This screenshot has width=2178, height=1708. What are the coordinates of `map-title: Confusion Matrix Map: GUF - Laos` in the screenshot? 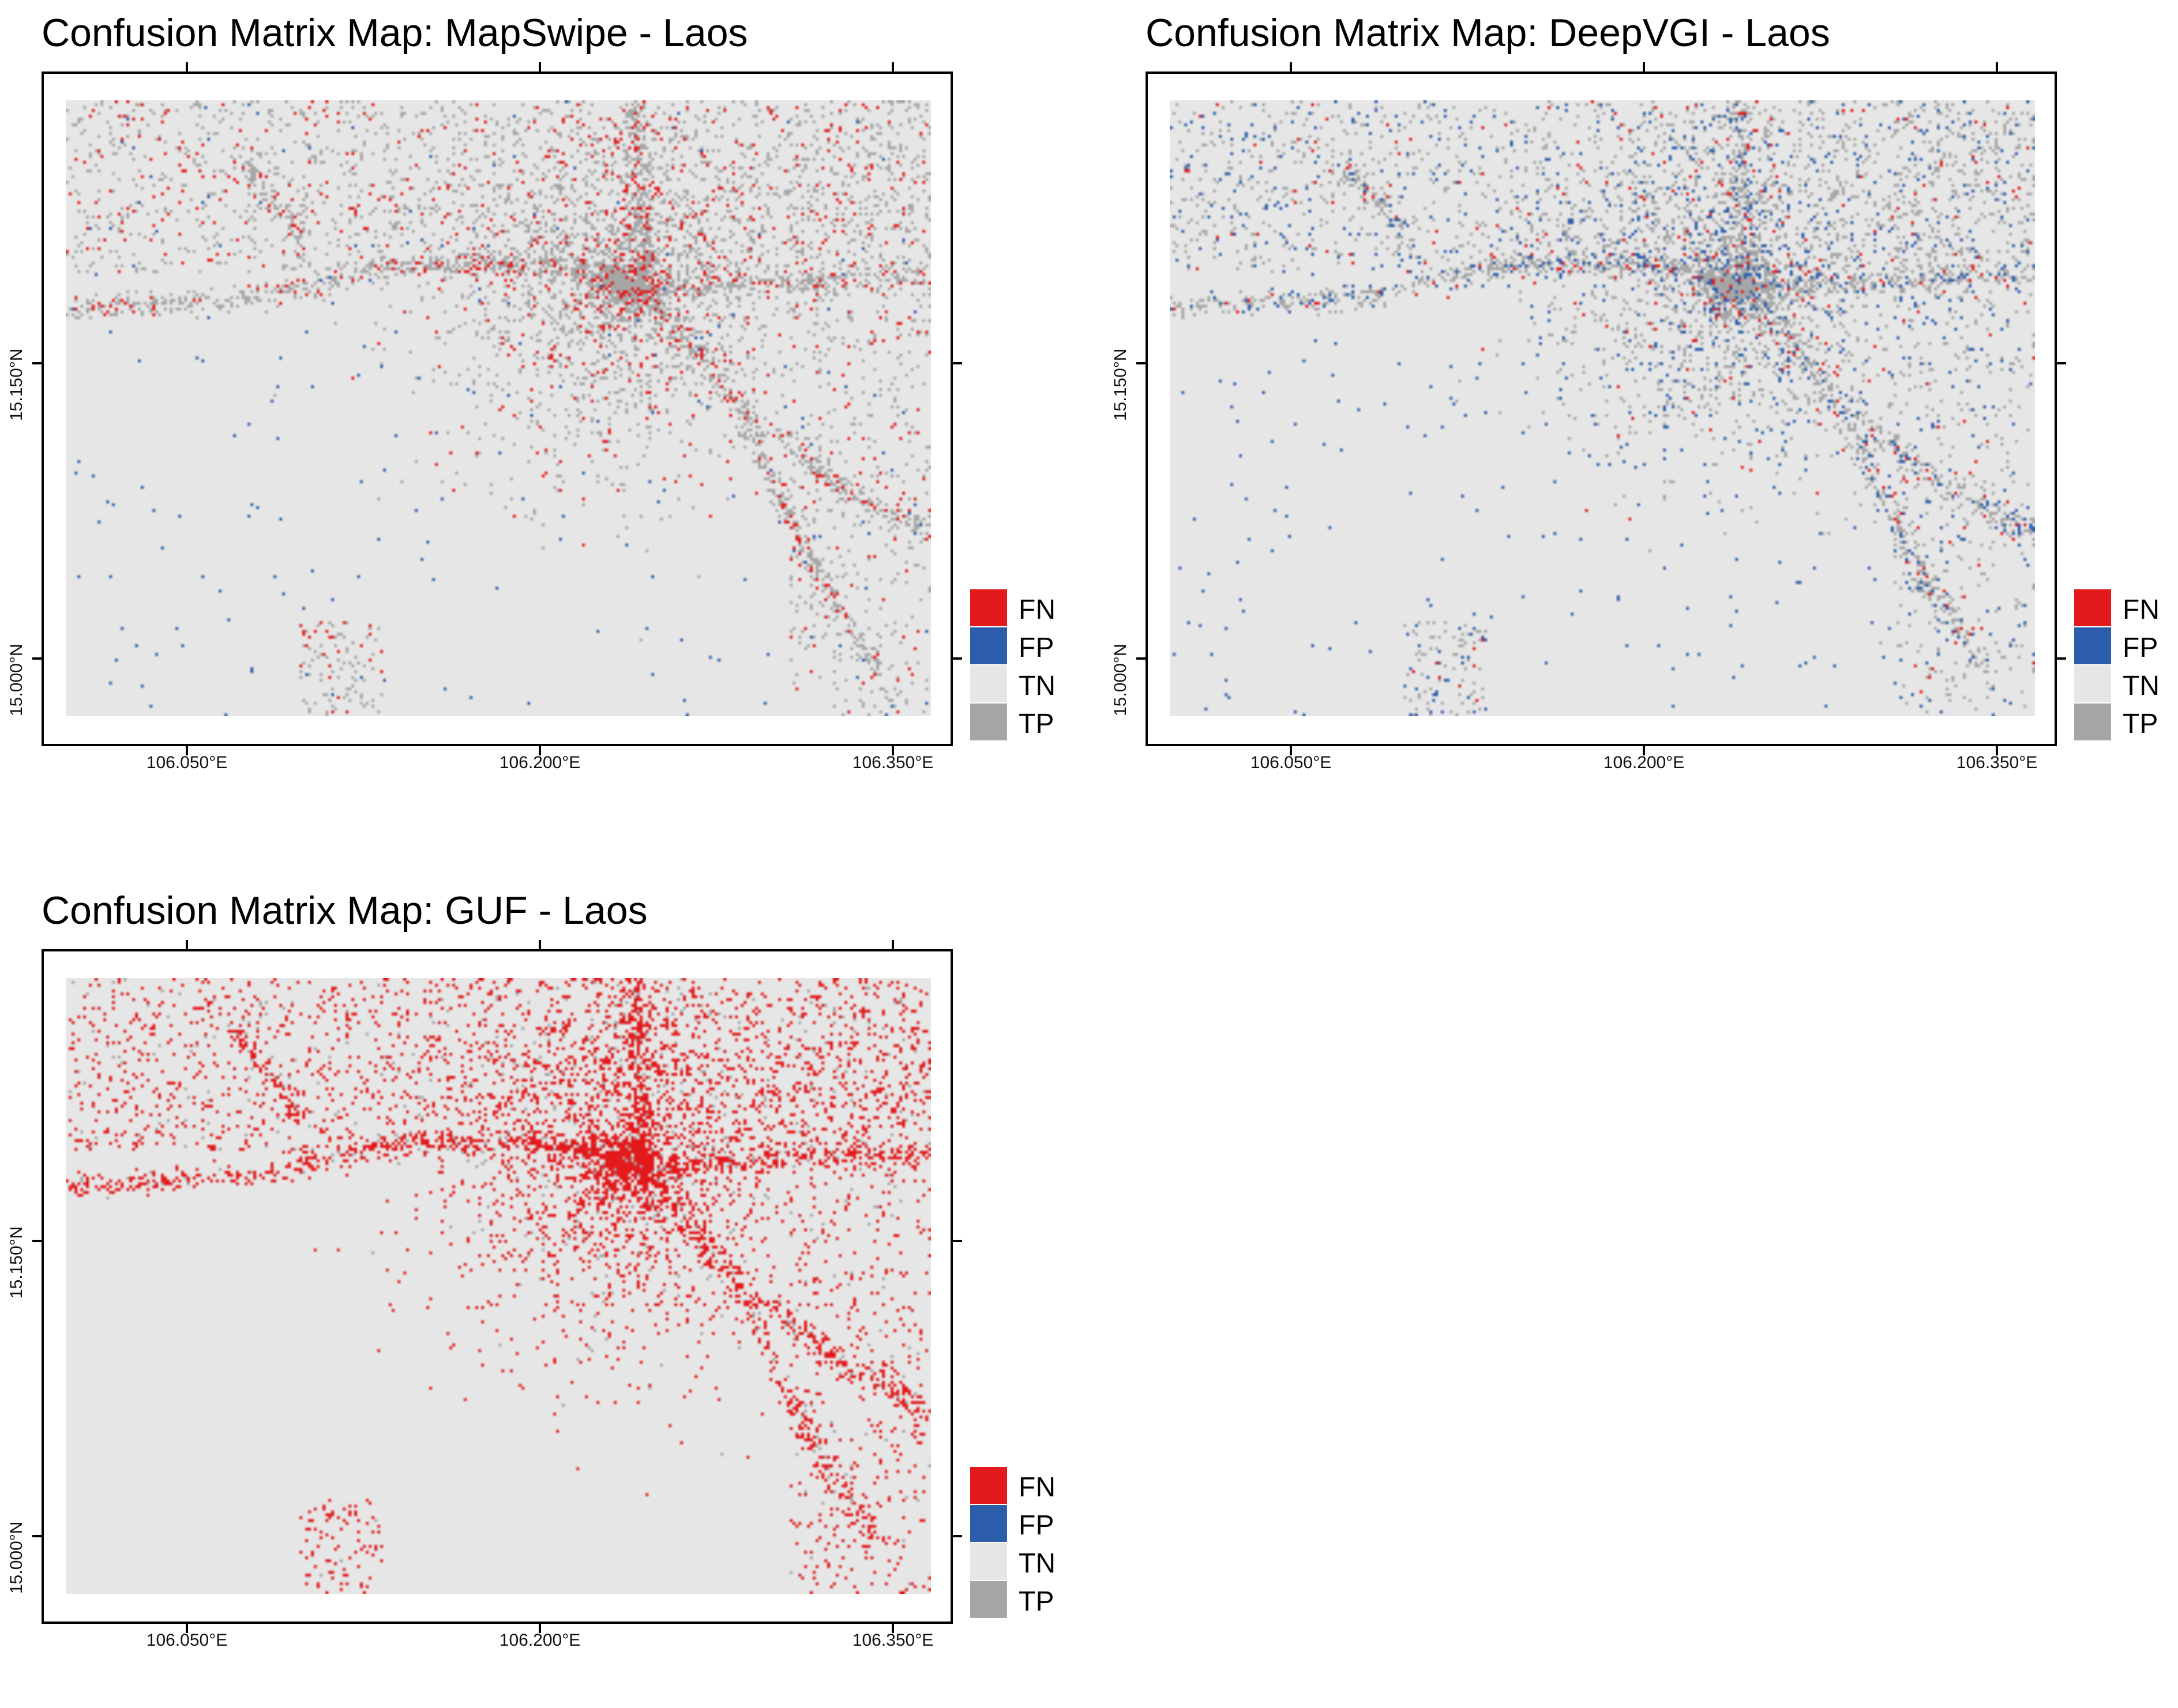 It's located at (345, 910).